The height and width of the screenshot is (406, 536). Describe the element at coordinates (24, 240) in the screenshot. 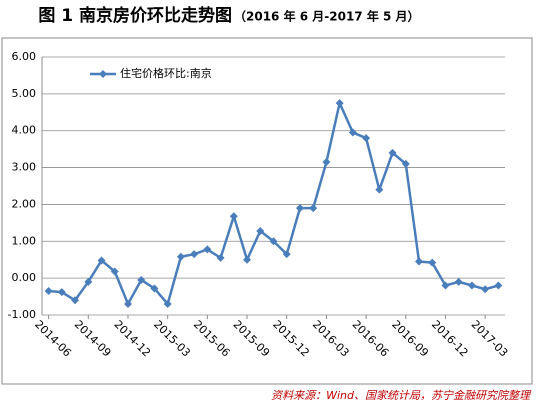

I see `y-tick-label: 1.00` at that location.